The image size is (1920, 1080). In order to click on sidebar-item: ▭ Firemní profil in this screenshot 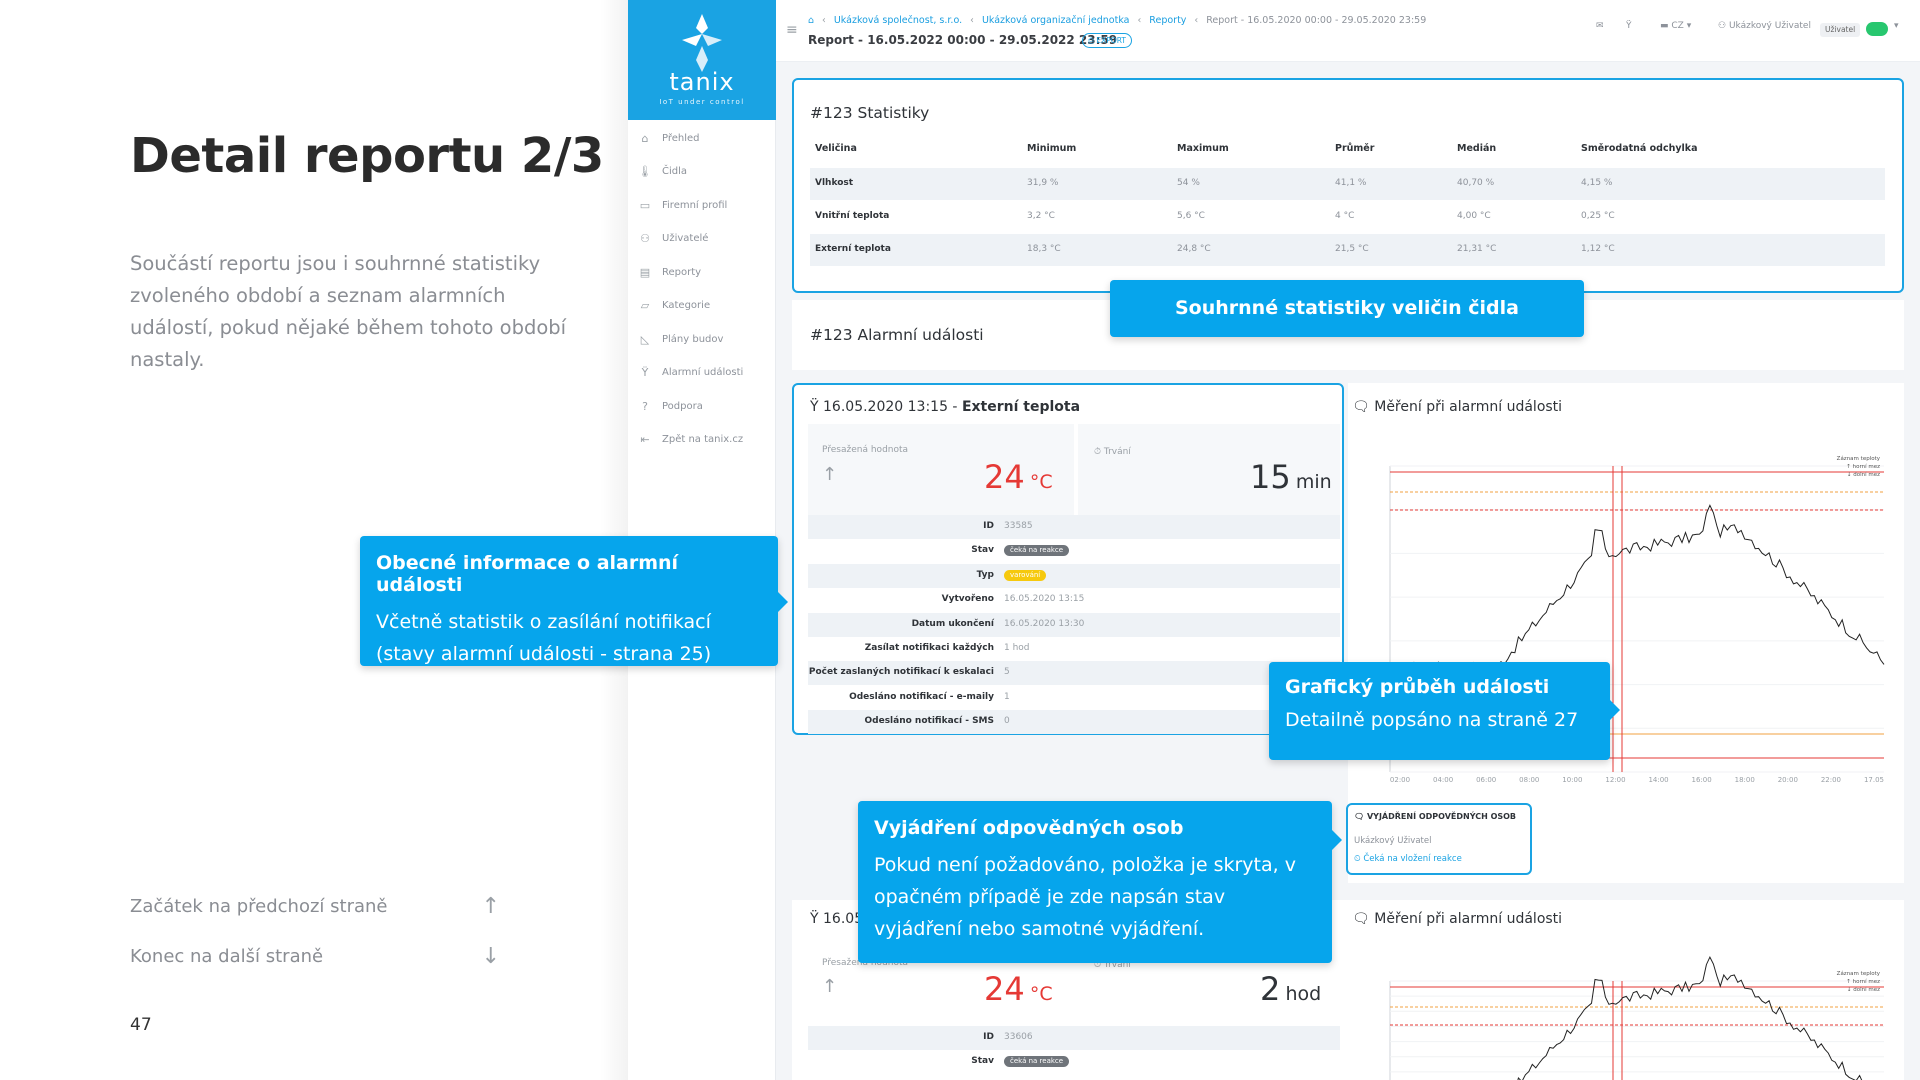, I will do `click(703, 205)`.